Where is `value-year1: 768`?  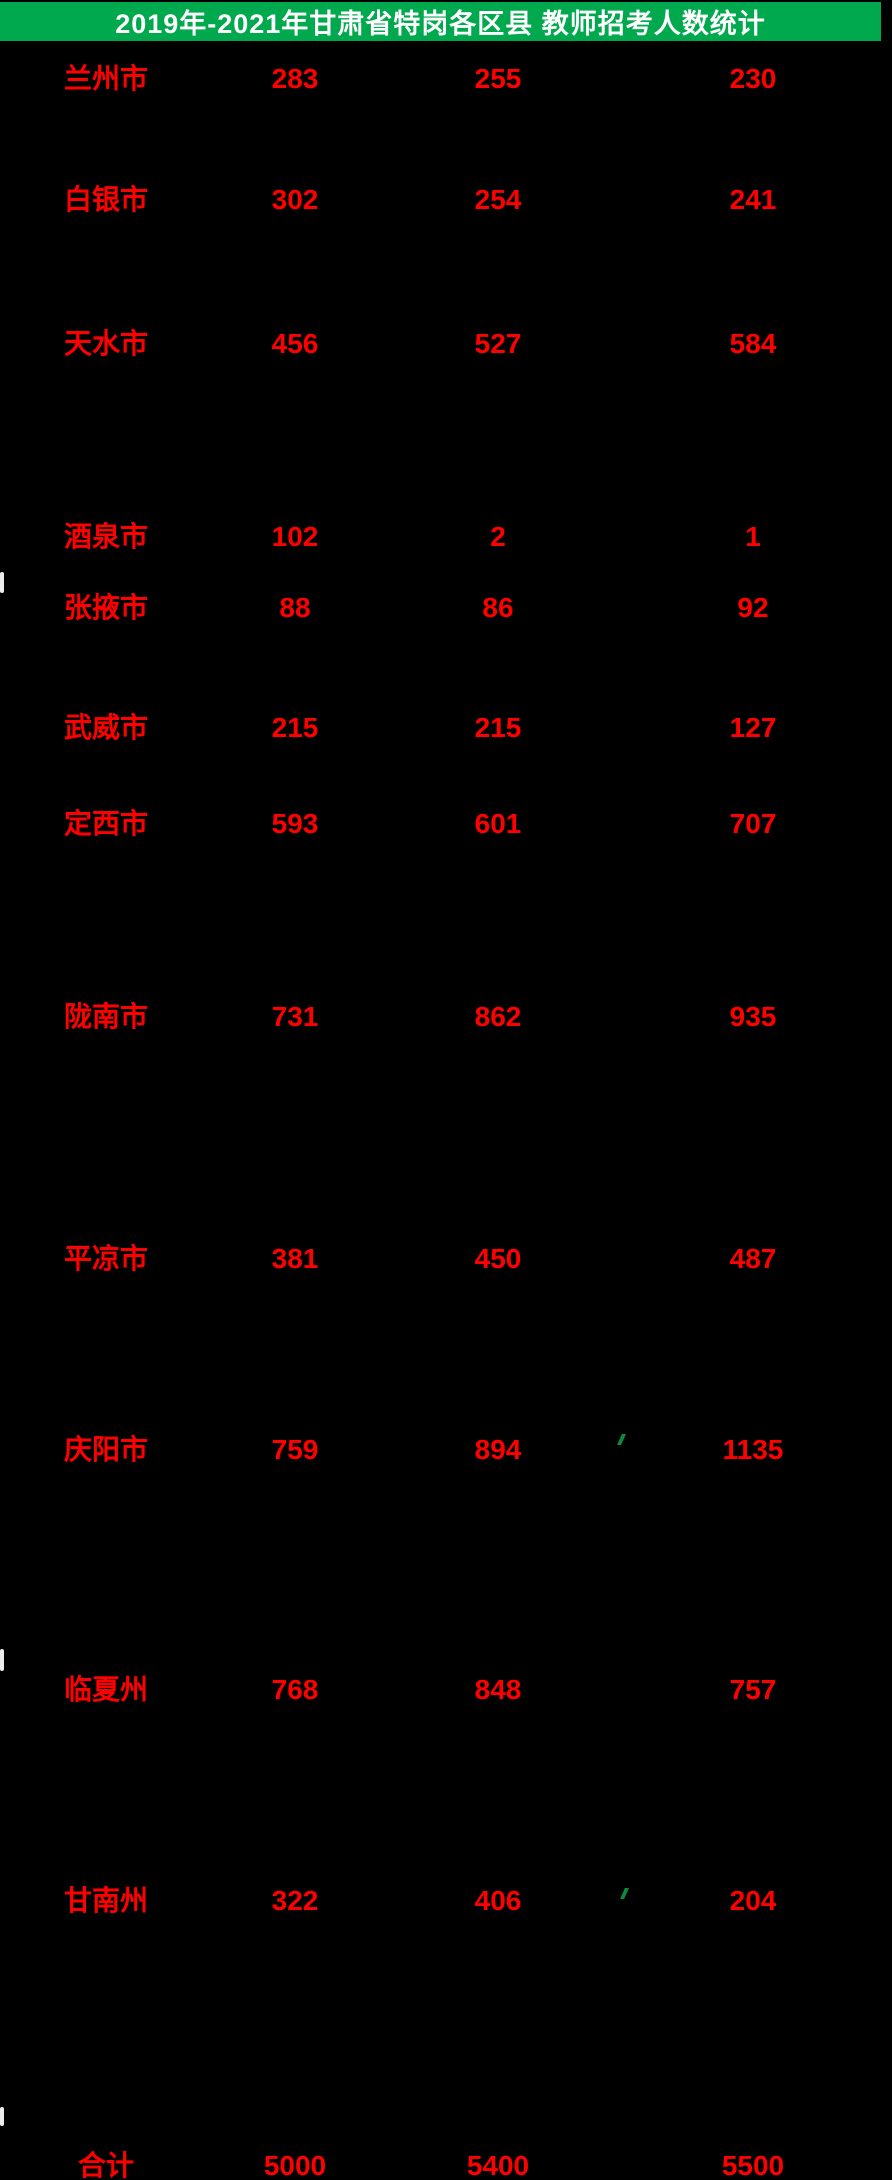 value-year1: 768 is located at coordinates (295, 1689).